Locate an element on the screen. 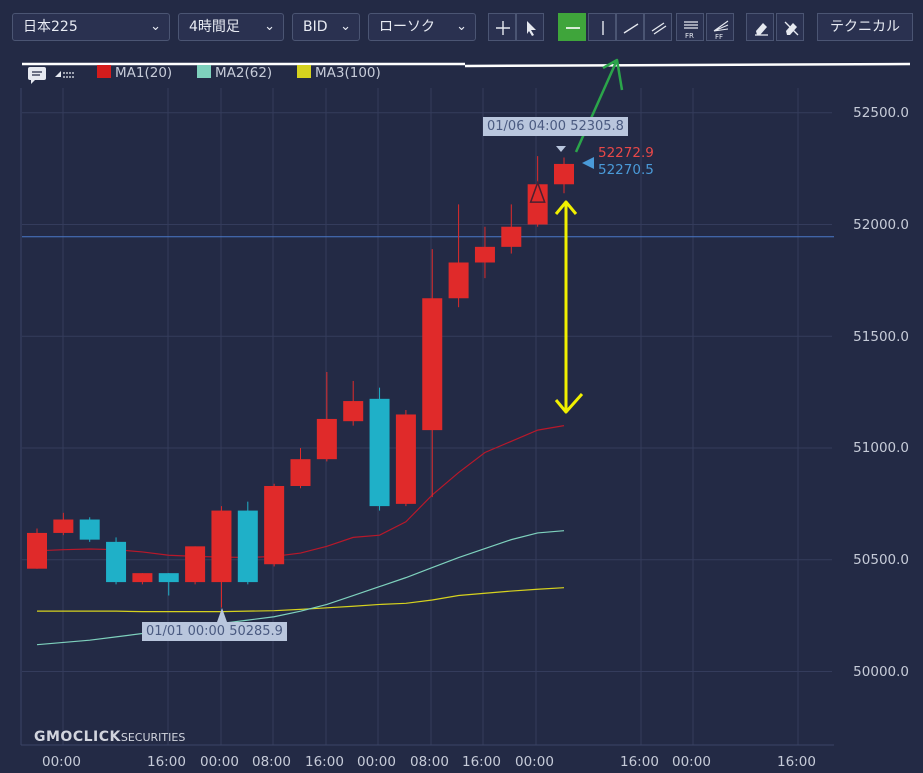 This screenshot has height=773, width=923. horizontal-line-icon is located at coordinates (573, 28).